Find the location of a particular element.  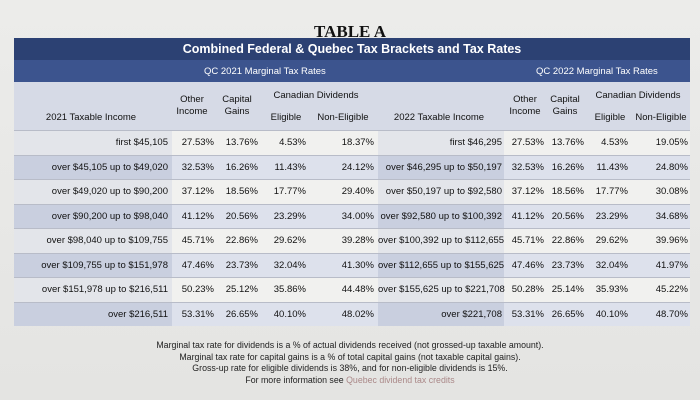

cell-capital-gains-2022: 26.65% is located at coordinates (567, 314).